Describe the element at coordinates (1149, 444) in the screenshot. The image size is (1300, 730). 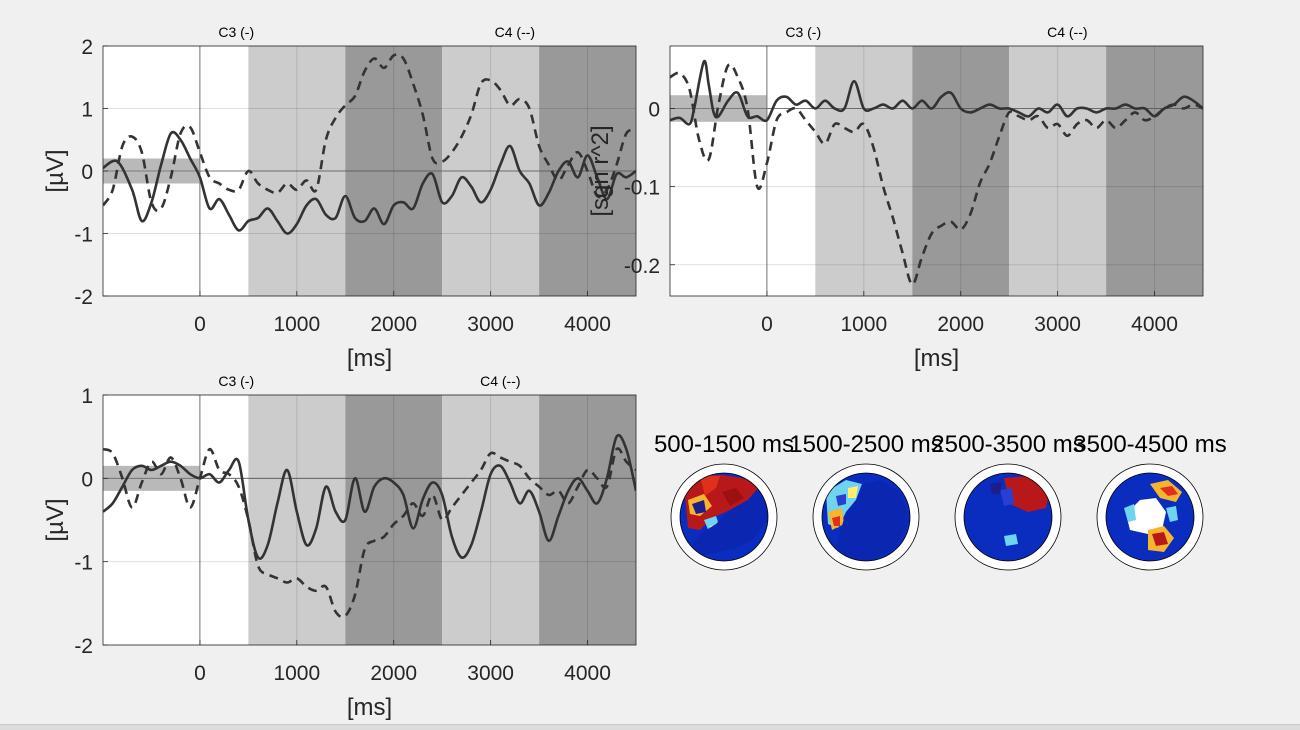
I see `scalp-map-title: 3500-4500 ms` at that location.